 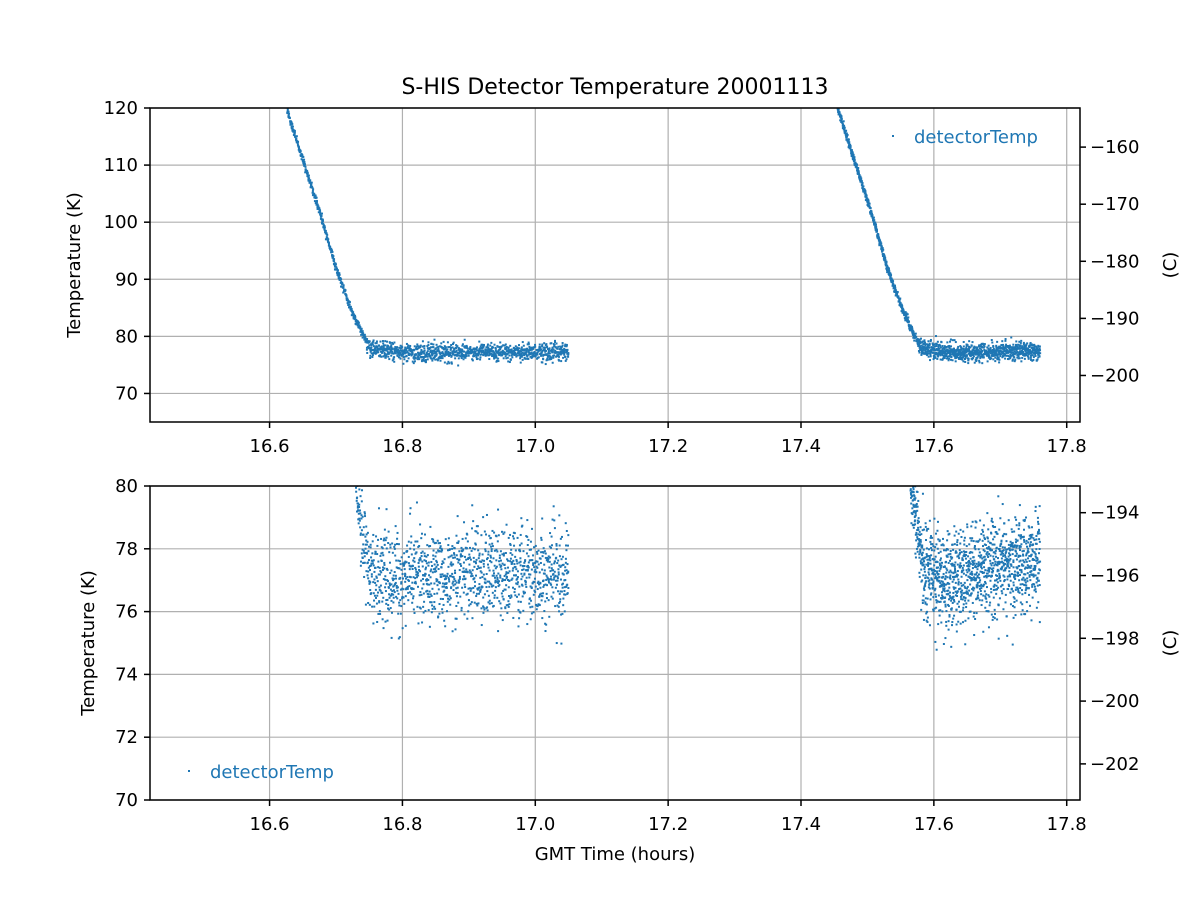 I want to click on y-right-tick-label: −180, so click(x=1114, y=261).